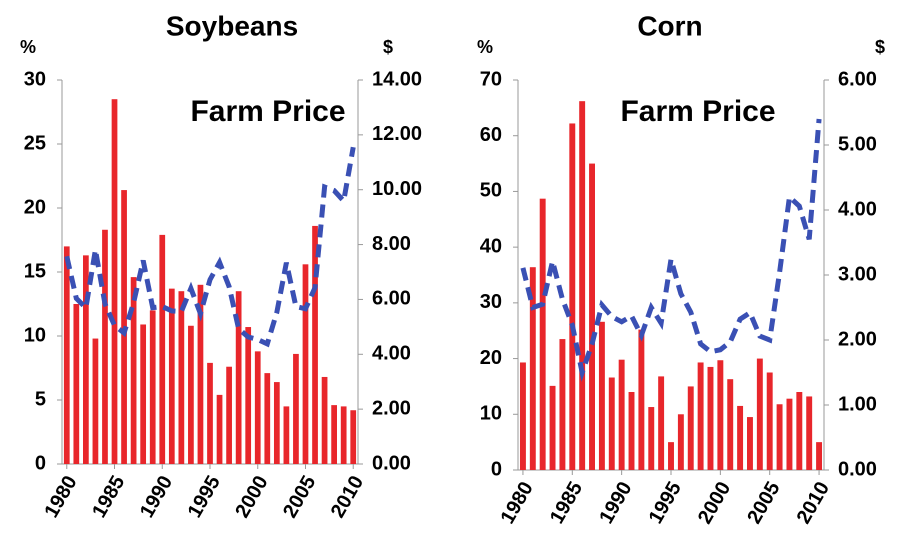  What do you see at coordinates (232, 25) in the screenshot?
I see `chart-title: Soybeans` at bounding box center [232, 25].